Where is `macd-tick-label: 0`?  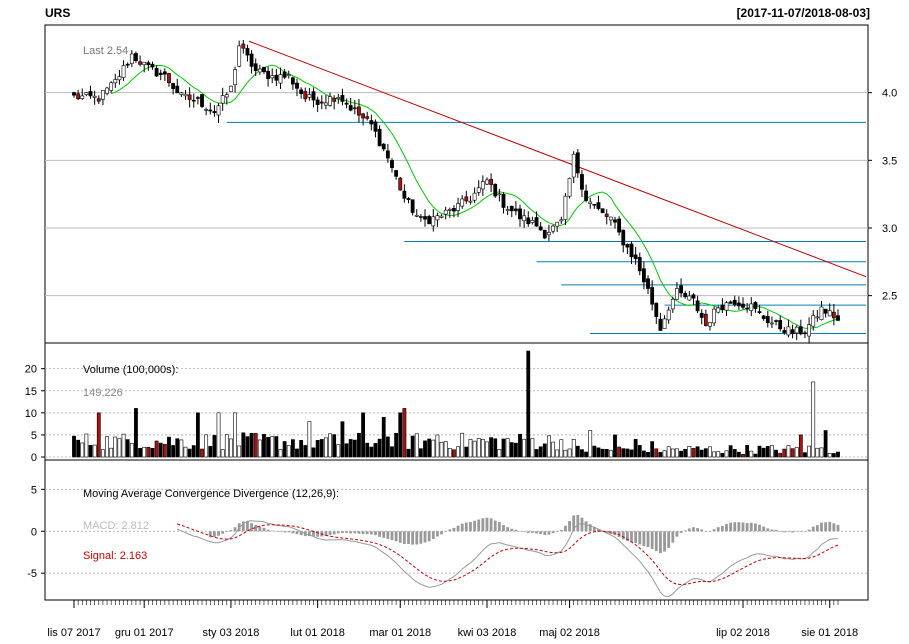
macd-tick-label: 0 is located at coordinates (34, 532).